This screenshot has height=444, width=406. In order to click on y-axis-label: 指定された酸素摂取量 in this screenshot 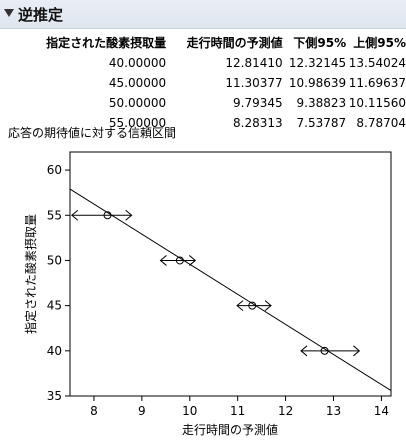, I will do `click(30, 274)`.